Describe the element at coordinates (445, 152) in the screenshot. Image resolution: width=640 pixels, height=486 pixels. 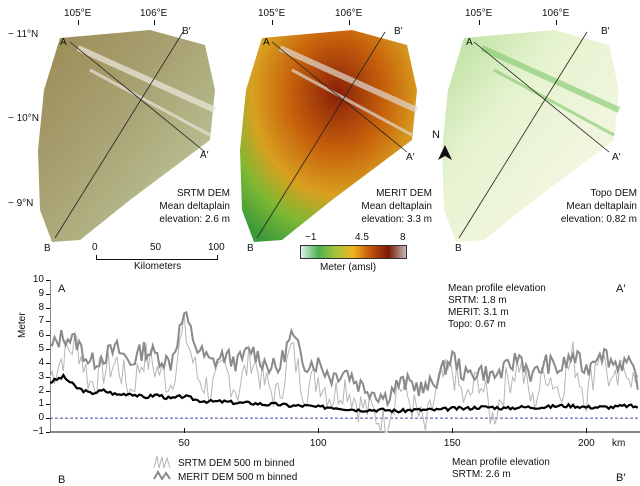
I see `north-arrow-icon` at that location.